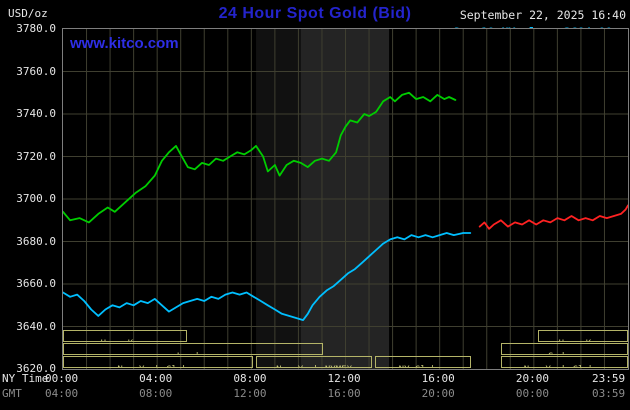 This screenshot has width=630, height=410. What do you see at coordinates (25, 378) in the screenshot?
I see `x-axis-row-name: NY Time` at bounding box center [25, 378].